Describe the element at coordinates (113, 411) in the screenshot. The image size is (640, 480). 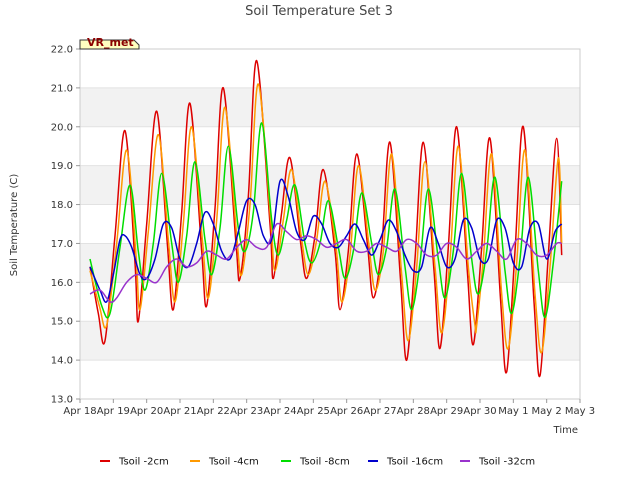
I see `x-tick-label: Apr 19` at that location.